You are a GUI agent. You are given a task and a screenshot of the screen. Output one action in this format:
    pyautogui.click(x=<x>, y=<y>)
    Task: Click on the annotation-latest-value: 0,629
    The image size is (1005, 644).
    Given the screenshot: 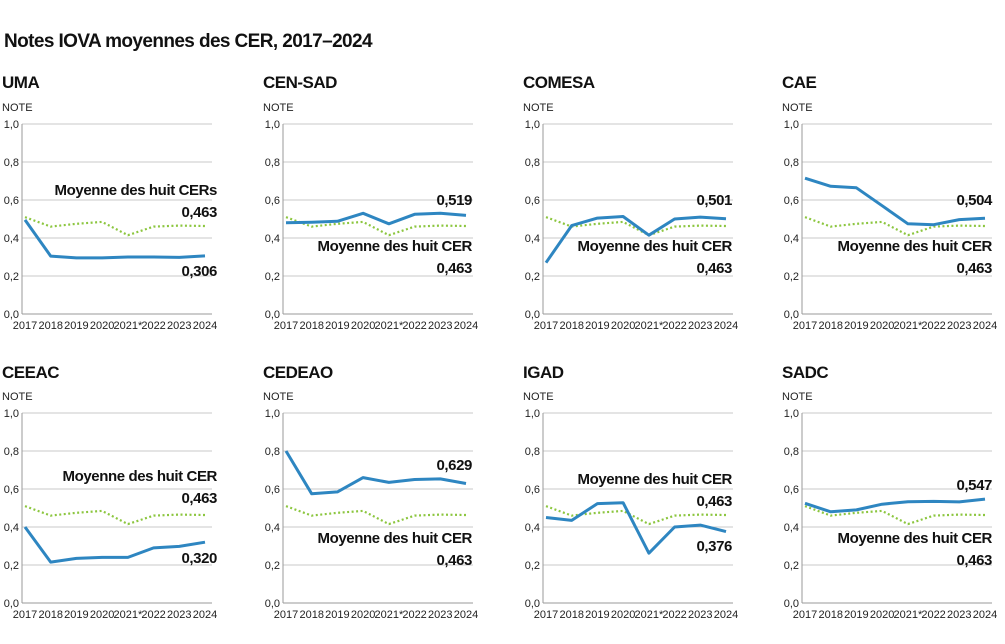 What is the action you would take?
    pyautogui.click(x=454, y=465)
    